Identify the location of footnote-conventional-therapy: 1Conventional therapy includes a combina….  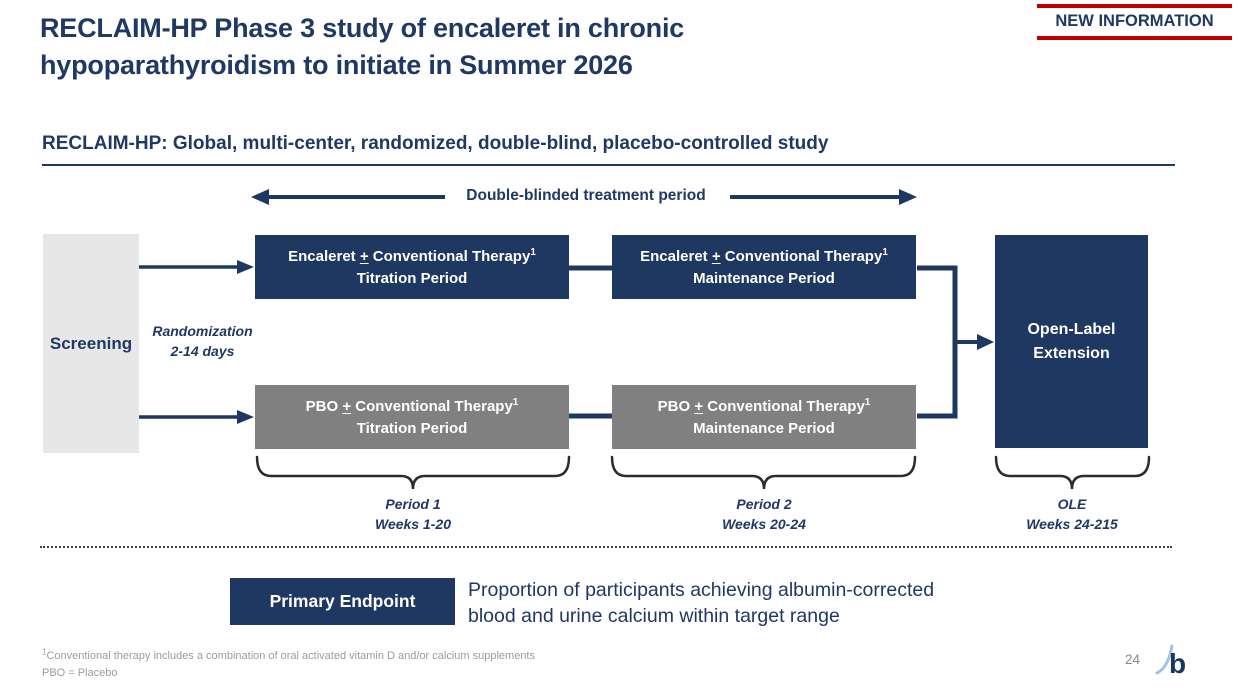
(288, 654).